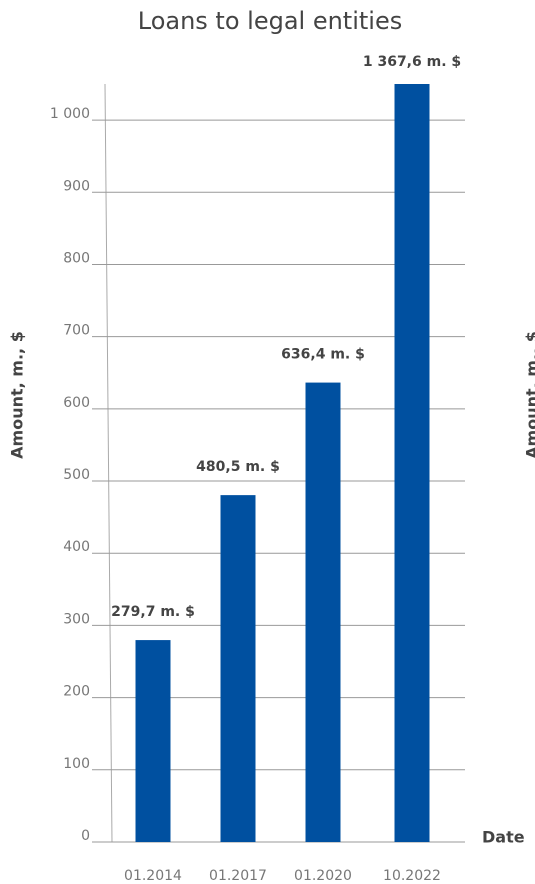 This screenshot has height=884, width=535. What do you see at coordinates (323, 876) in the screenshot?
I see `x-tick-label: 01.2020` at bounding box center [323, 876].